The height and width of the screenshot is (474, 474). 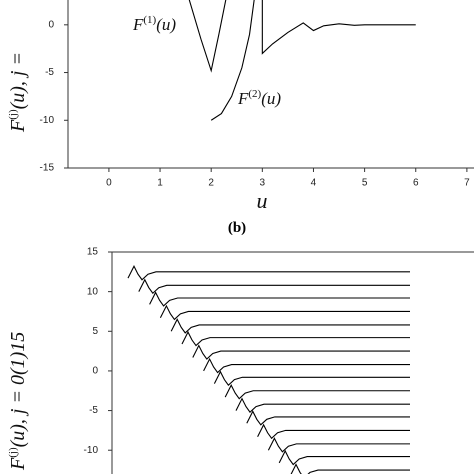 What do you see at coordinates (254, 94) in the screenshot?
I see `annotation-sup: (2)` at bounding box center [254, 94].